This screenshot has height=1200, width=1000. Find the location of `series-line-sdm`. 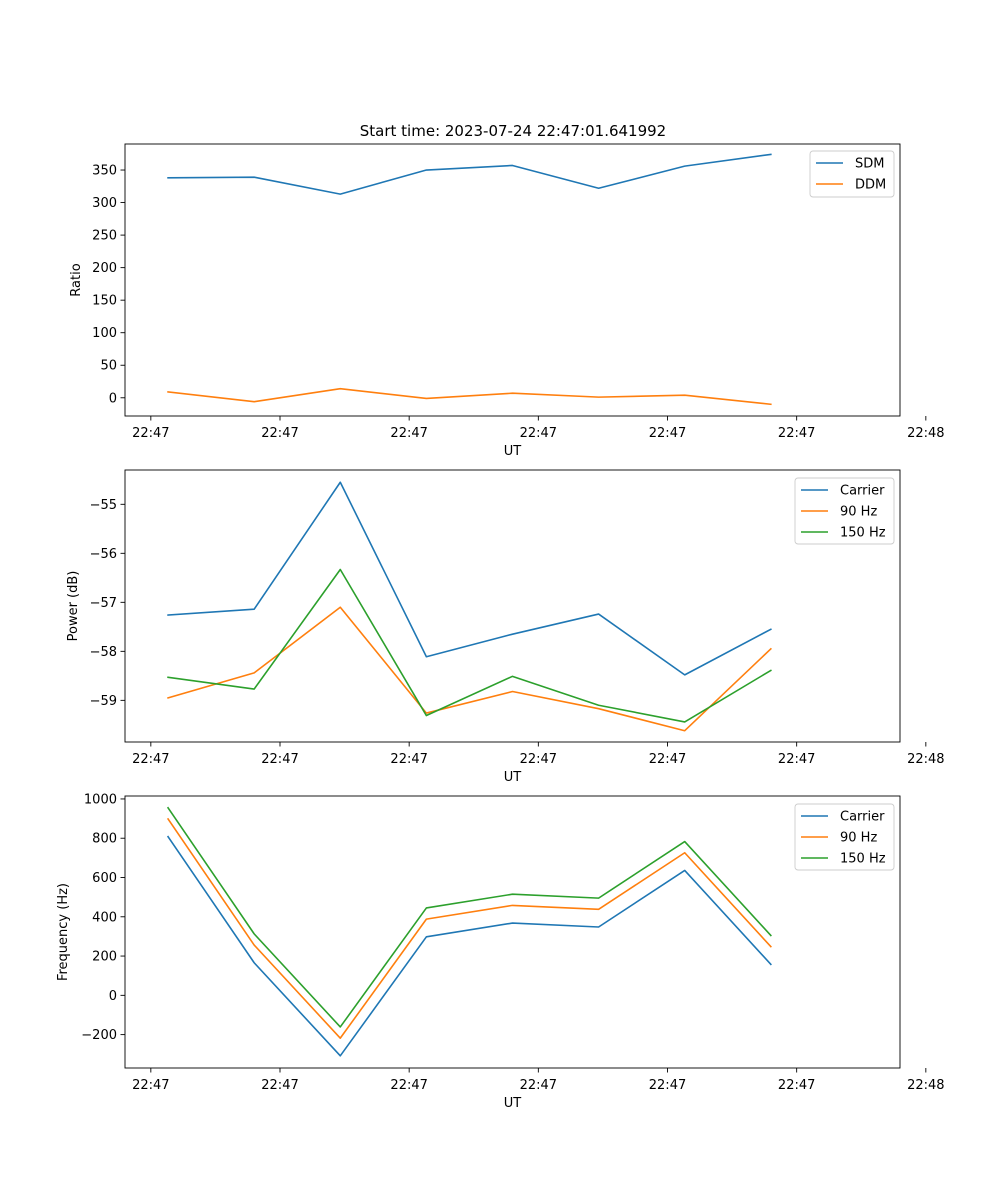

series-line-sdm is located at coordinates (469, 174).